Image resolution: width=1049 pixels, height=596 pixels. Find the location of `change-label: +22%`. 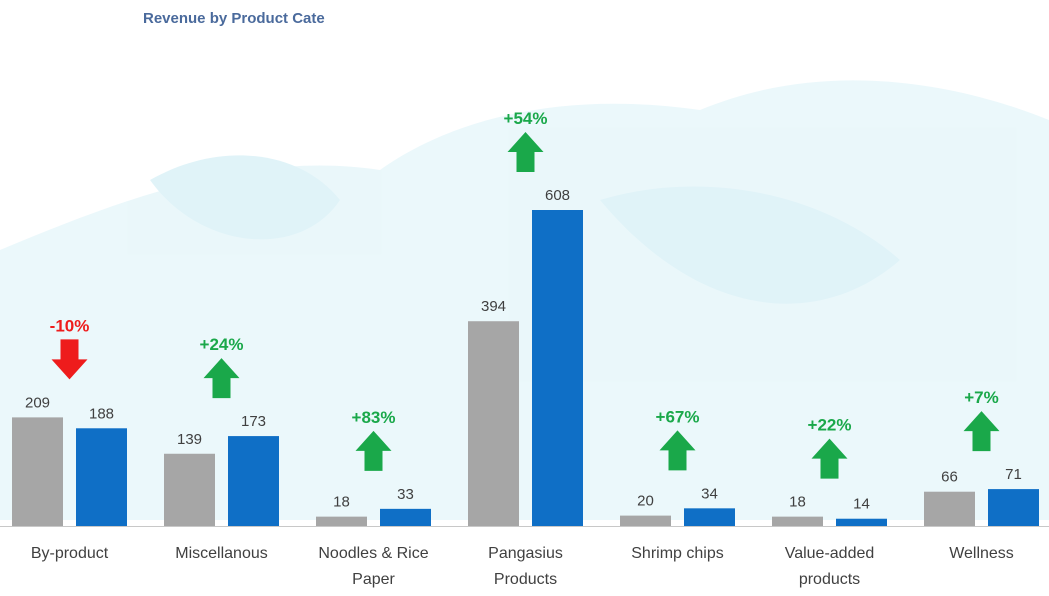

change-label: +22% is located at coordinates (830, 425).